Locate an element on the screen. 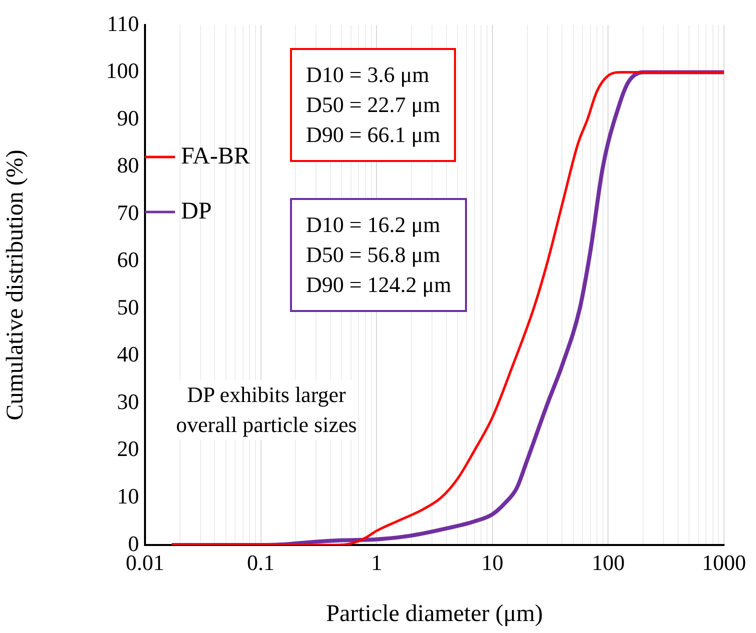 This screenshot has height=633, width=756. x-tick-label: 100 is located at coordinates (608, 562).